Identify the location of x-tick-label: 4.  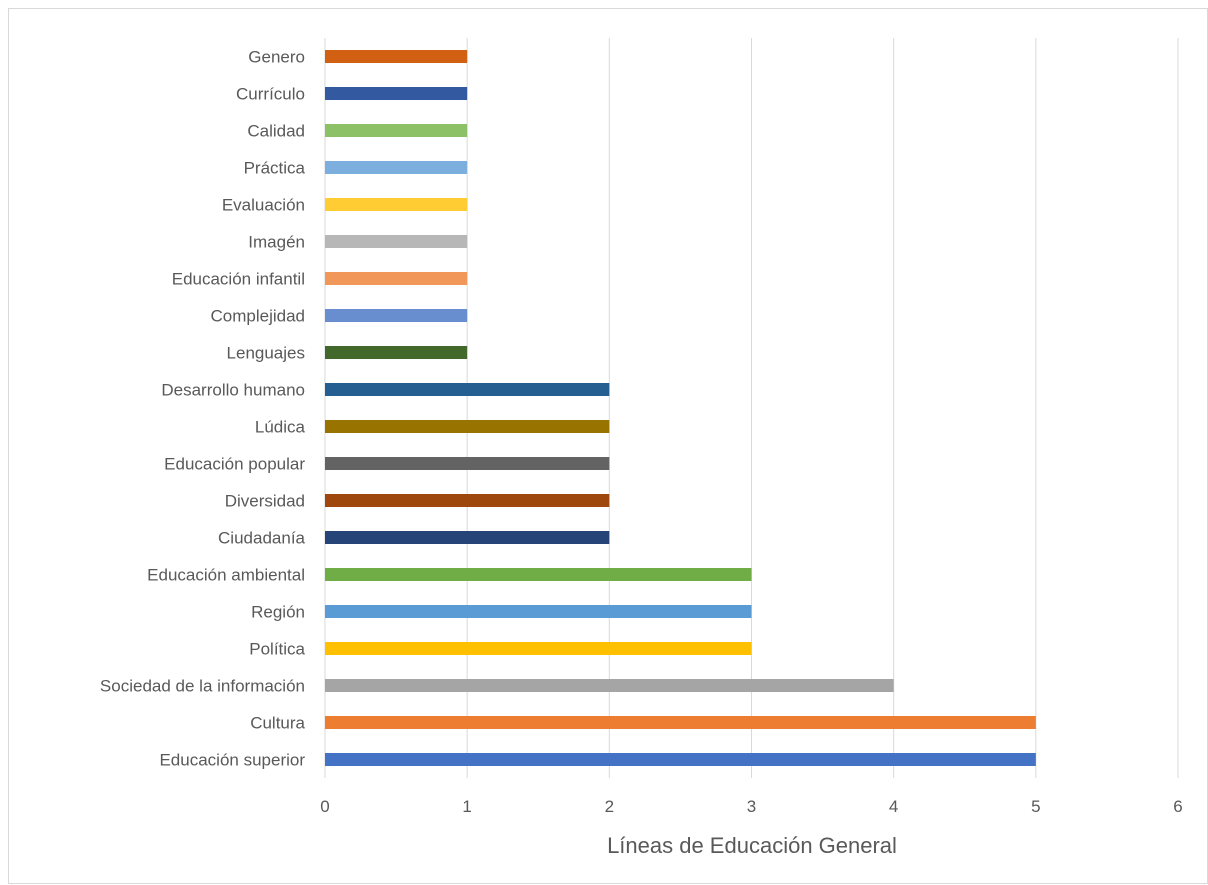
(893, 806).